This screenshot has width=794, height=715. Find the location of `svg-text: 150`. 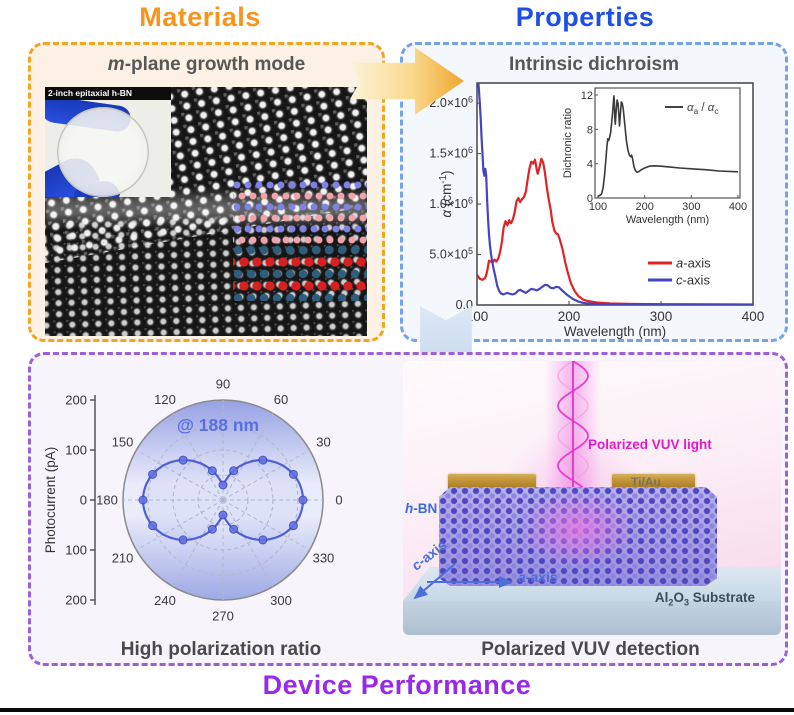

svg-text: 150 is located at coordinates (123, 442).